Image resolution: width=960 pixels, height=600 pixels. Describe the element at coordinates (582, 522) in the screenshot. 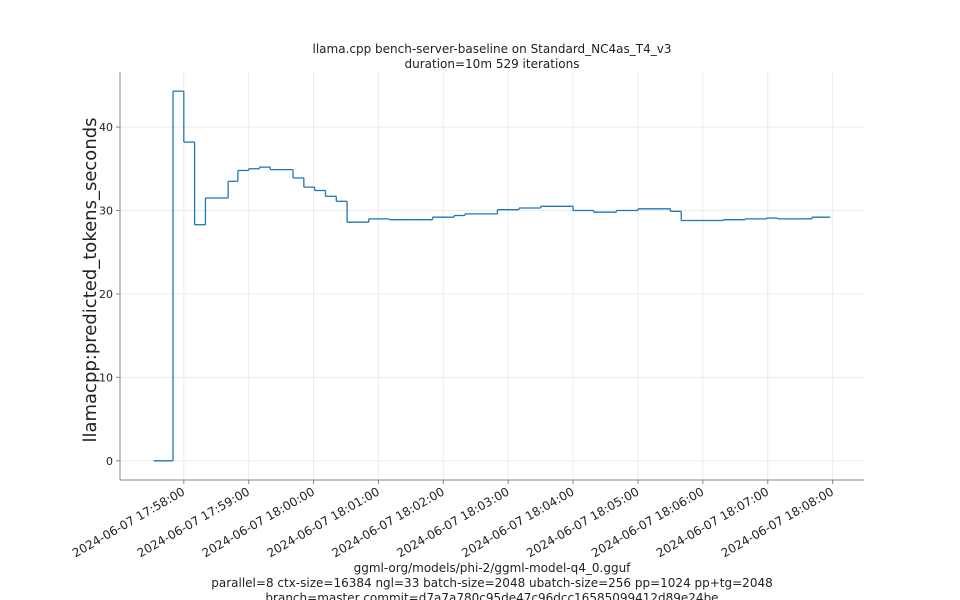

I see `x-tick-label: 2024-06-07 18:05:00` at that location.